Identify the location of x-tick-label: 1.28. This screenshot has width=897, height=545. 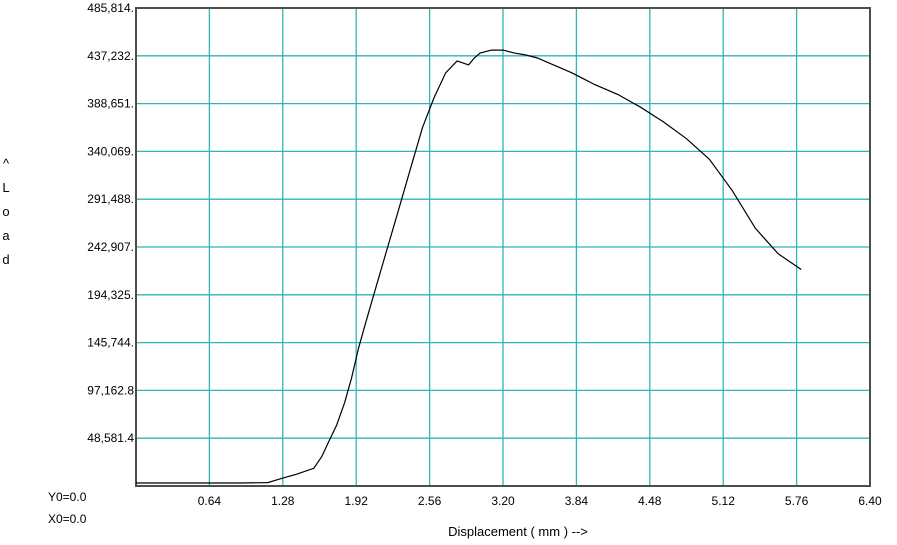
(283, 501).